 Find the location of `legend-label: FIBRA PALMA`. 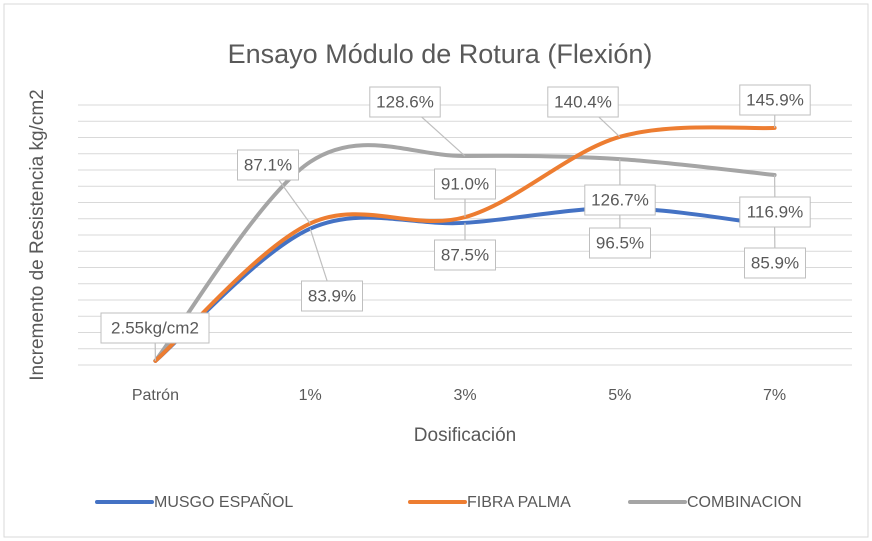

legend-label: FIBRA PALMA is located at coordinates (519, 502).